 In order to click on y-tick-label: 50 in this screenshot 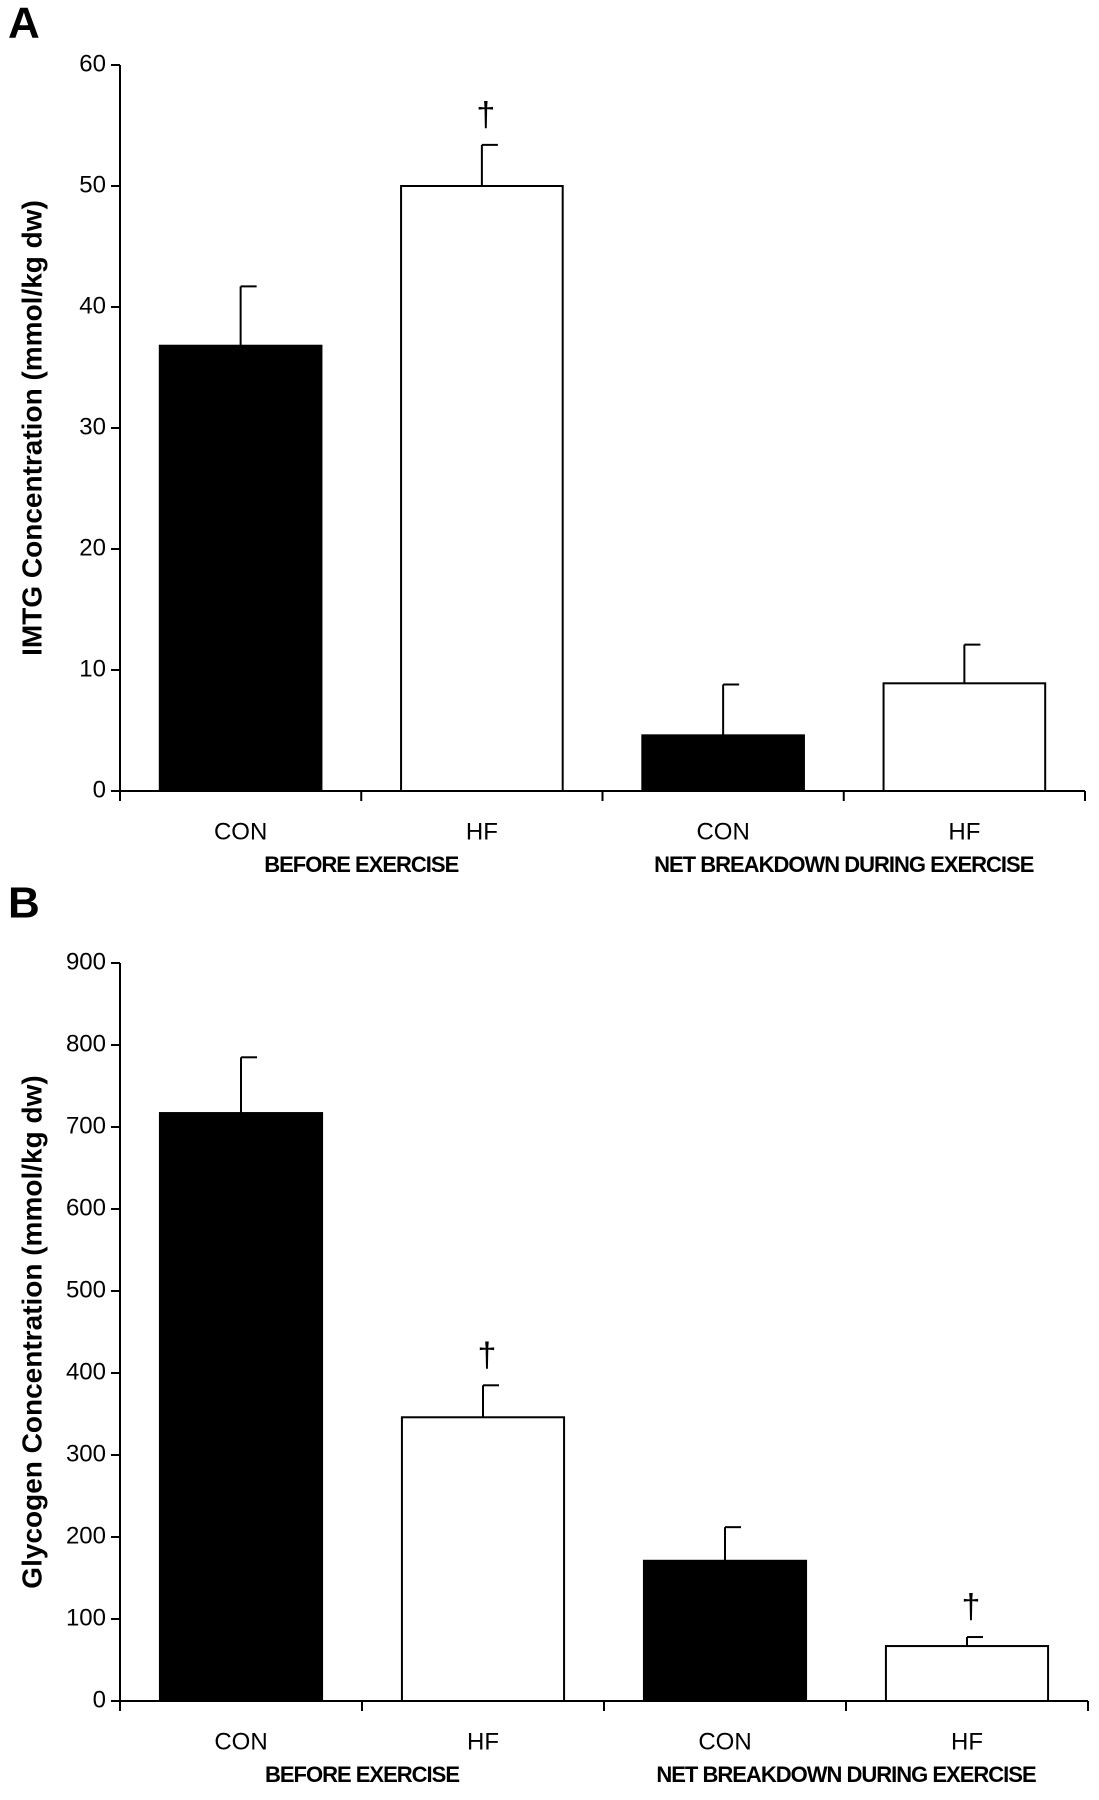, I will do `click(92, 184)`.